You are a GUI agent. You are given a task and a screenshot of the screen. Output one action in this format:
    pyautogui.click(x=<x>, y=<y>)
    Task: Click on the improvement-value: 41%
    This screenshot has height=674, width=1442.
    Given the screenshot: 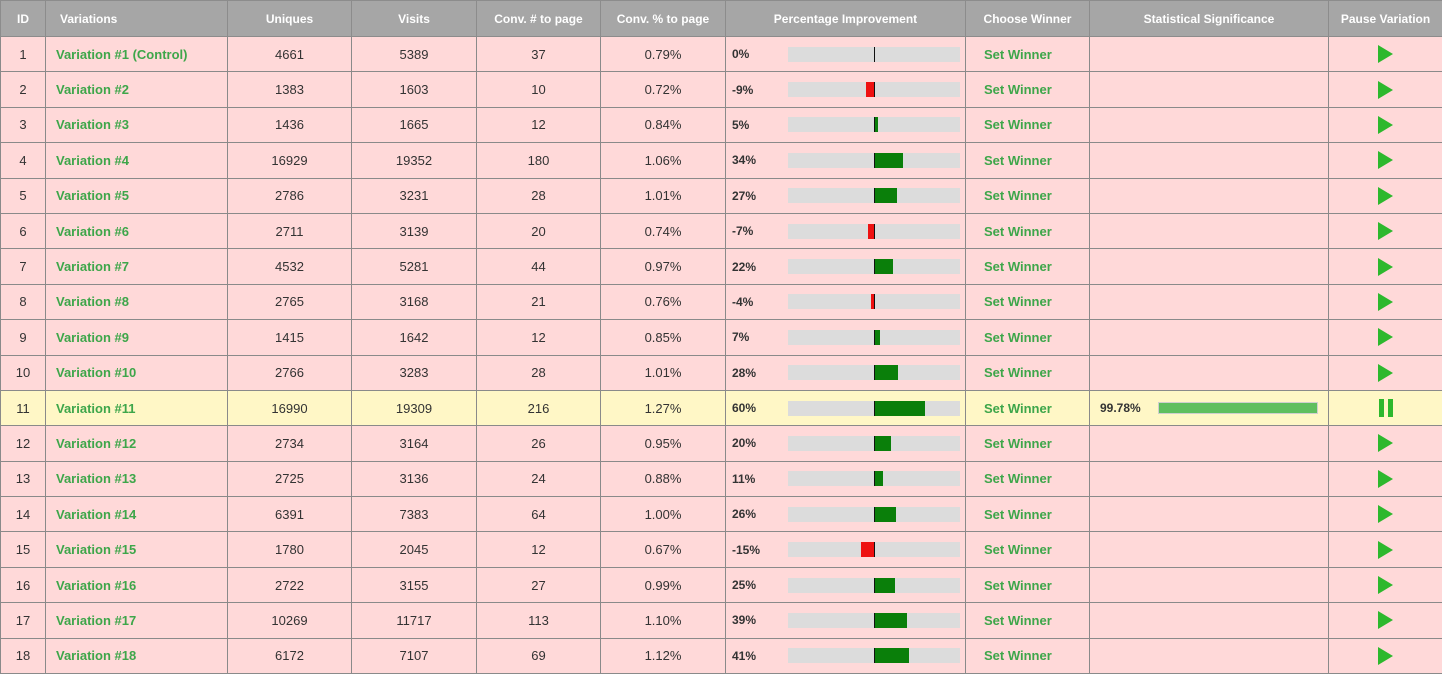 What is the action you would take?
    pyautogui.click(x=744, y=655)
    